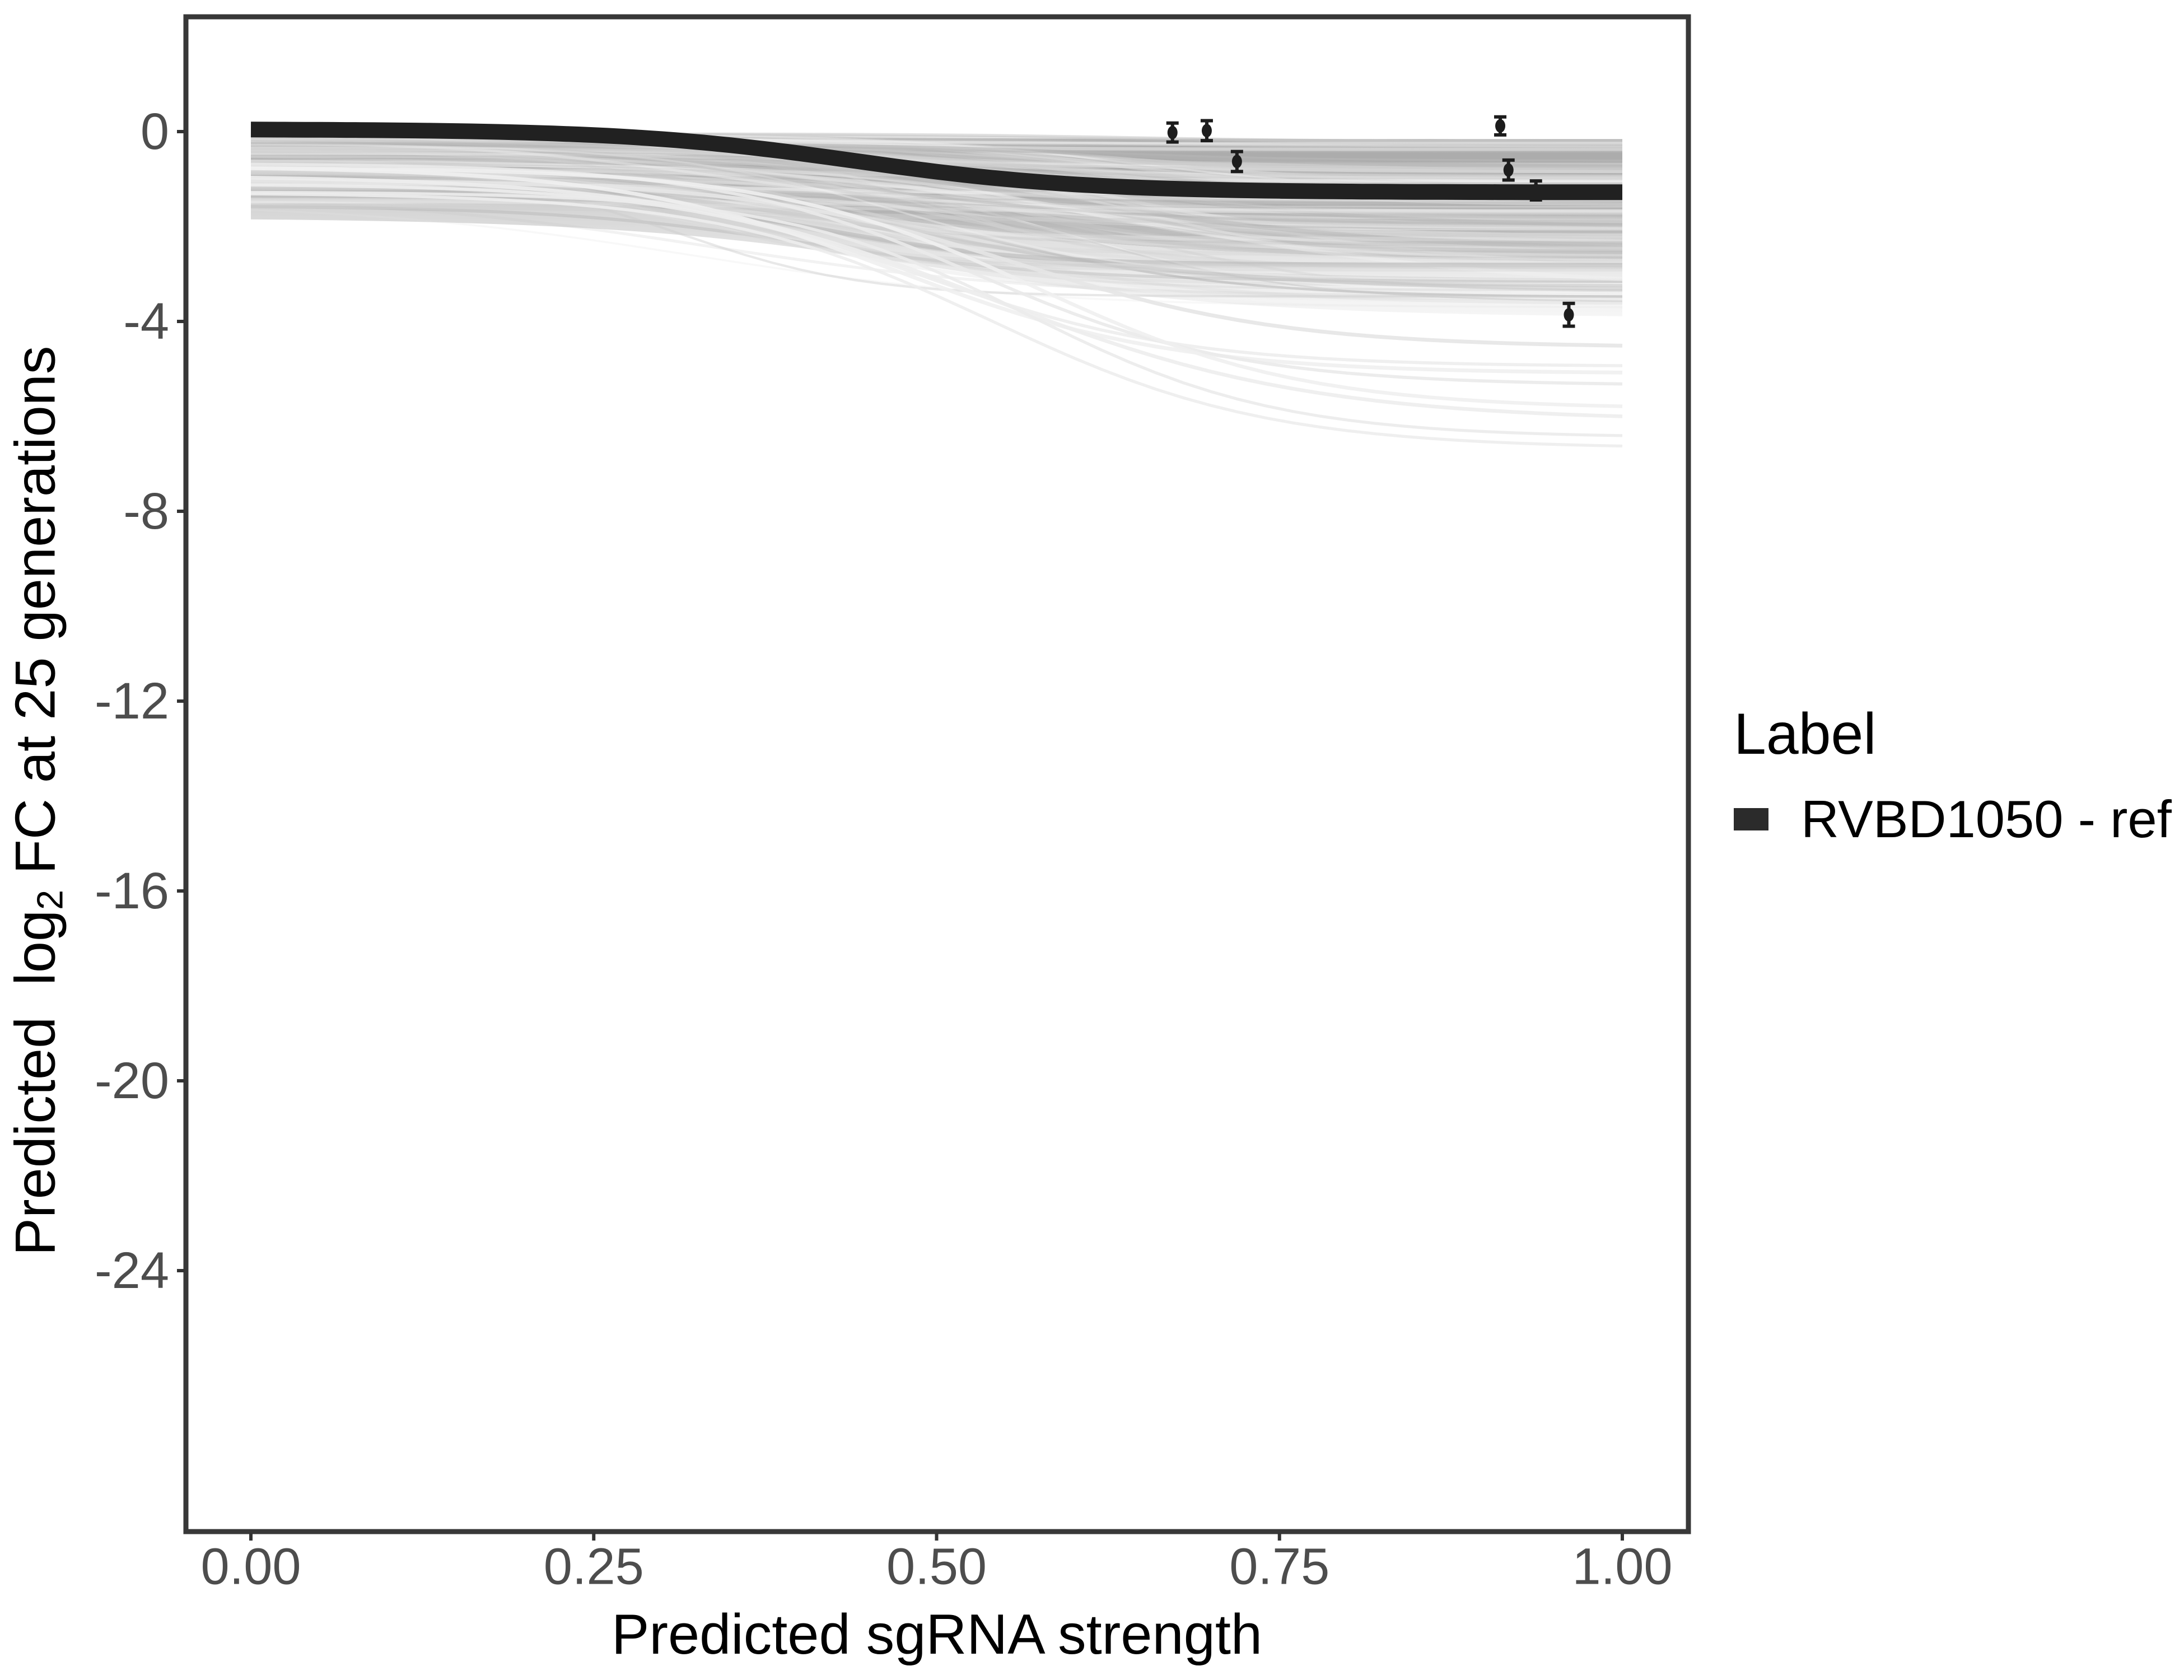 The image size is (2184, 1680). What do you see at coordinates (132, 891) in the screenshot?
I see `y-tick-label: -16` at bounding box center [132, 891].